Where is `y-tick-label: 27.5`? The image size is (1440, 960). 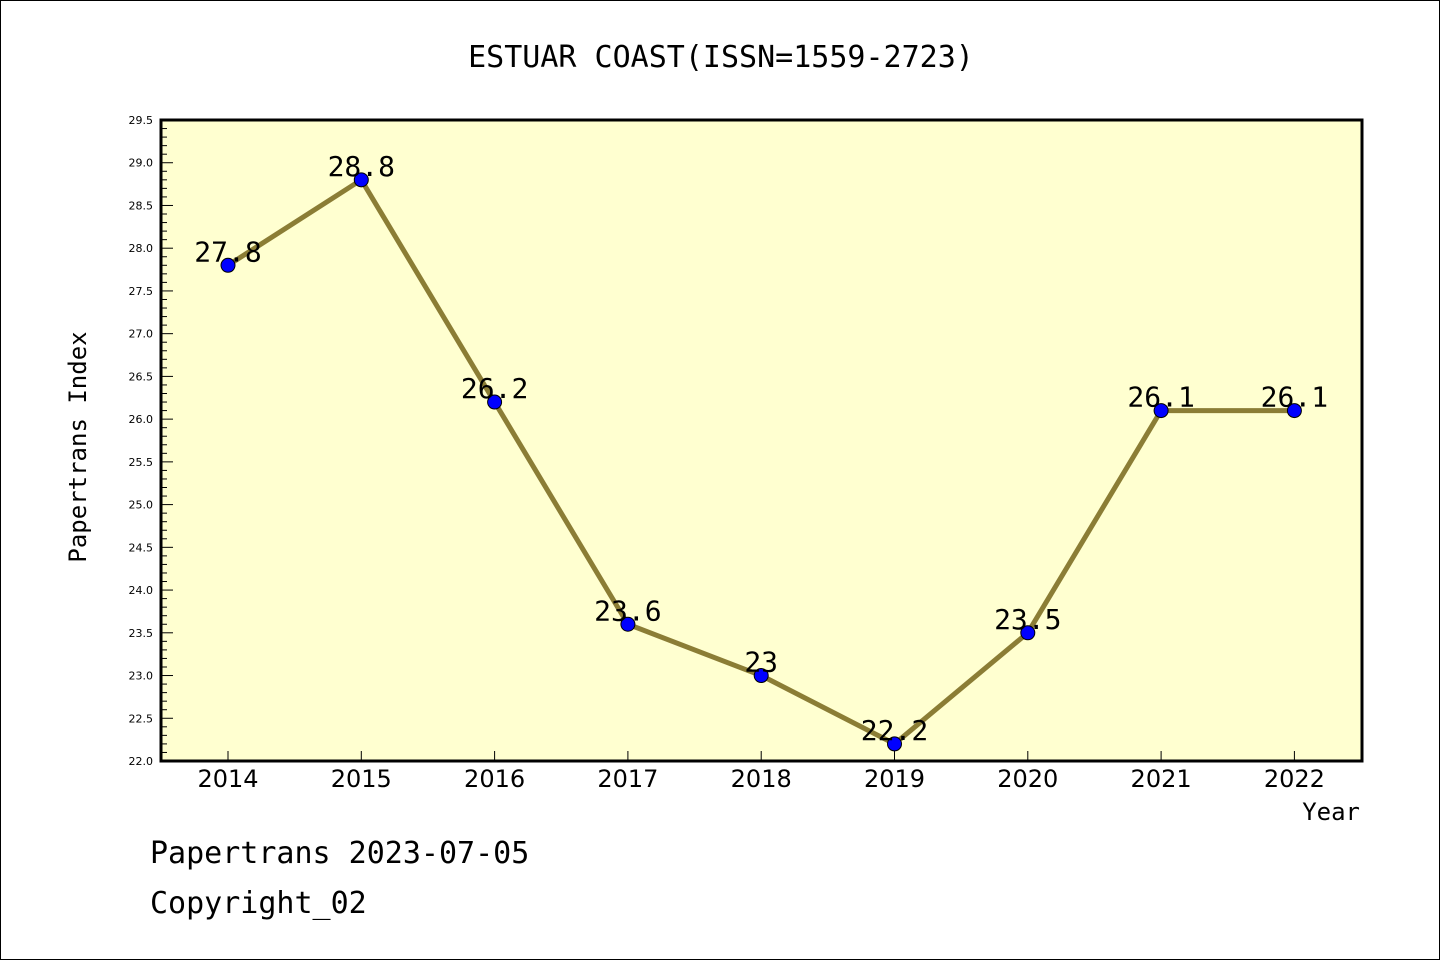 y-tick-label: 27.5 is located at coordinates (141, 291).